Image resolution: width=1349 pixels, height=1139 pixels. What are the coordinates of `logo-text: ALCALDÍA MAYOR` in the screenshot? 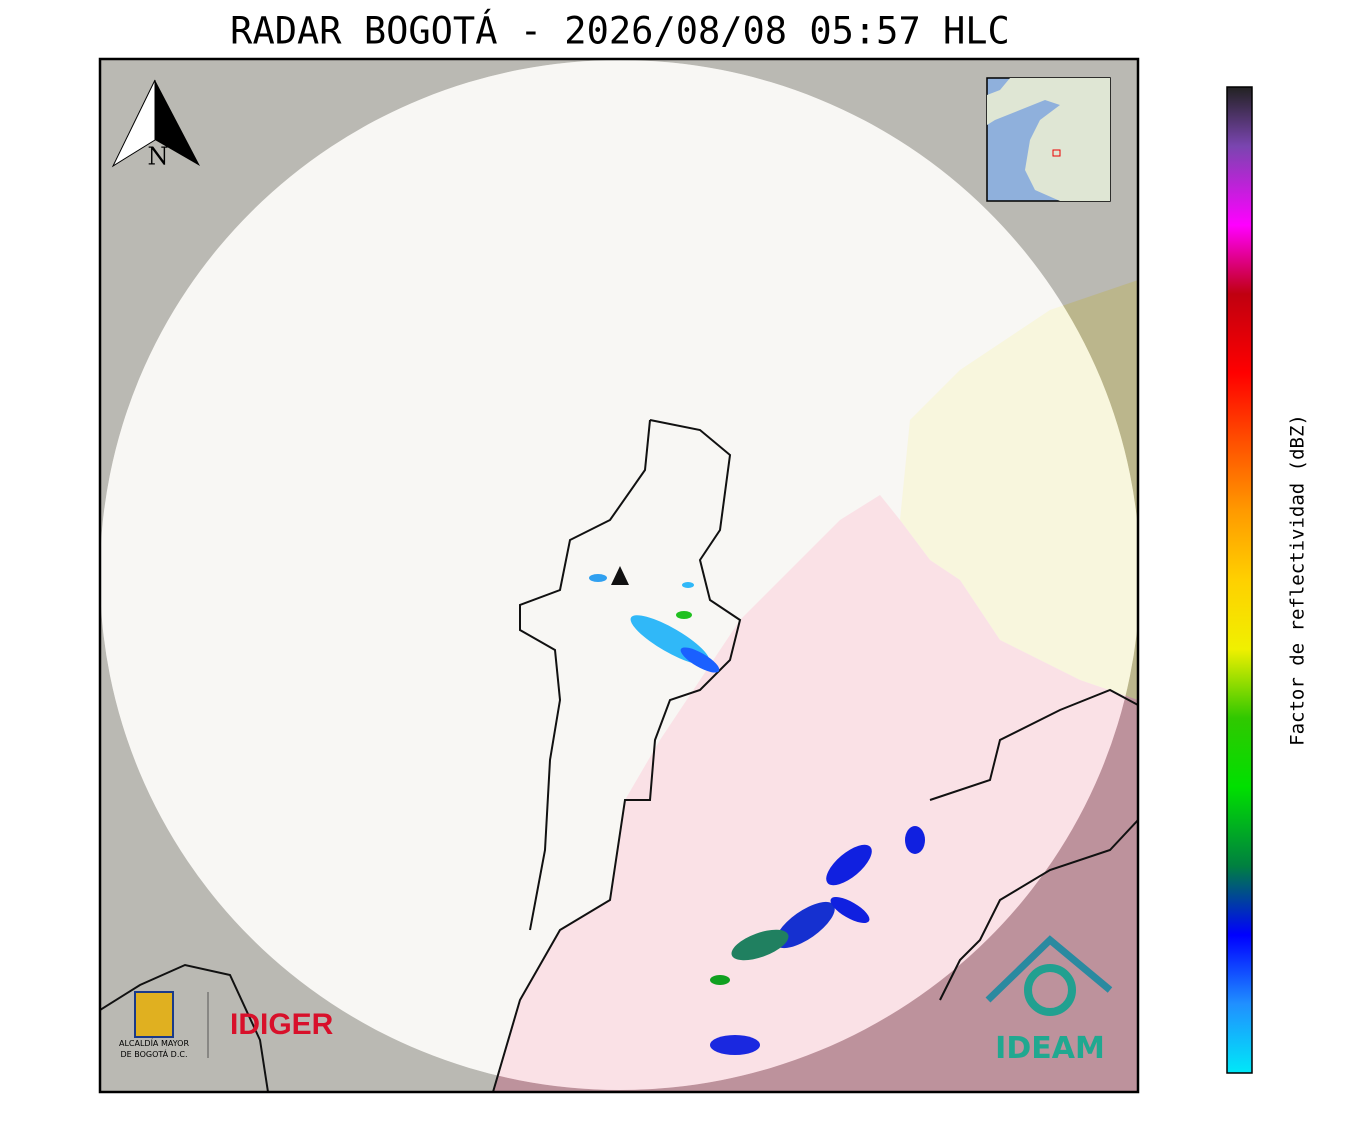 It's located at (154, 1042).